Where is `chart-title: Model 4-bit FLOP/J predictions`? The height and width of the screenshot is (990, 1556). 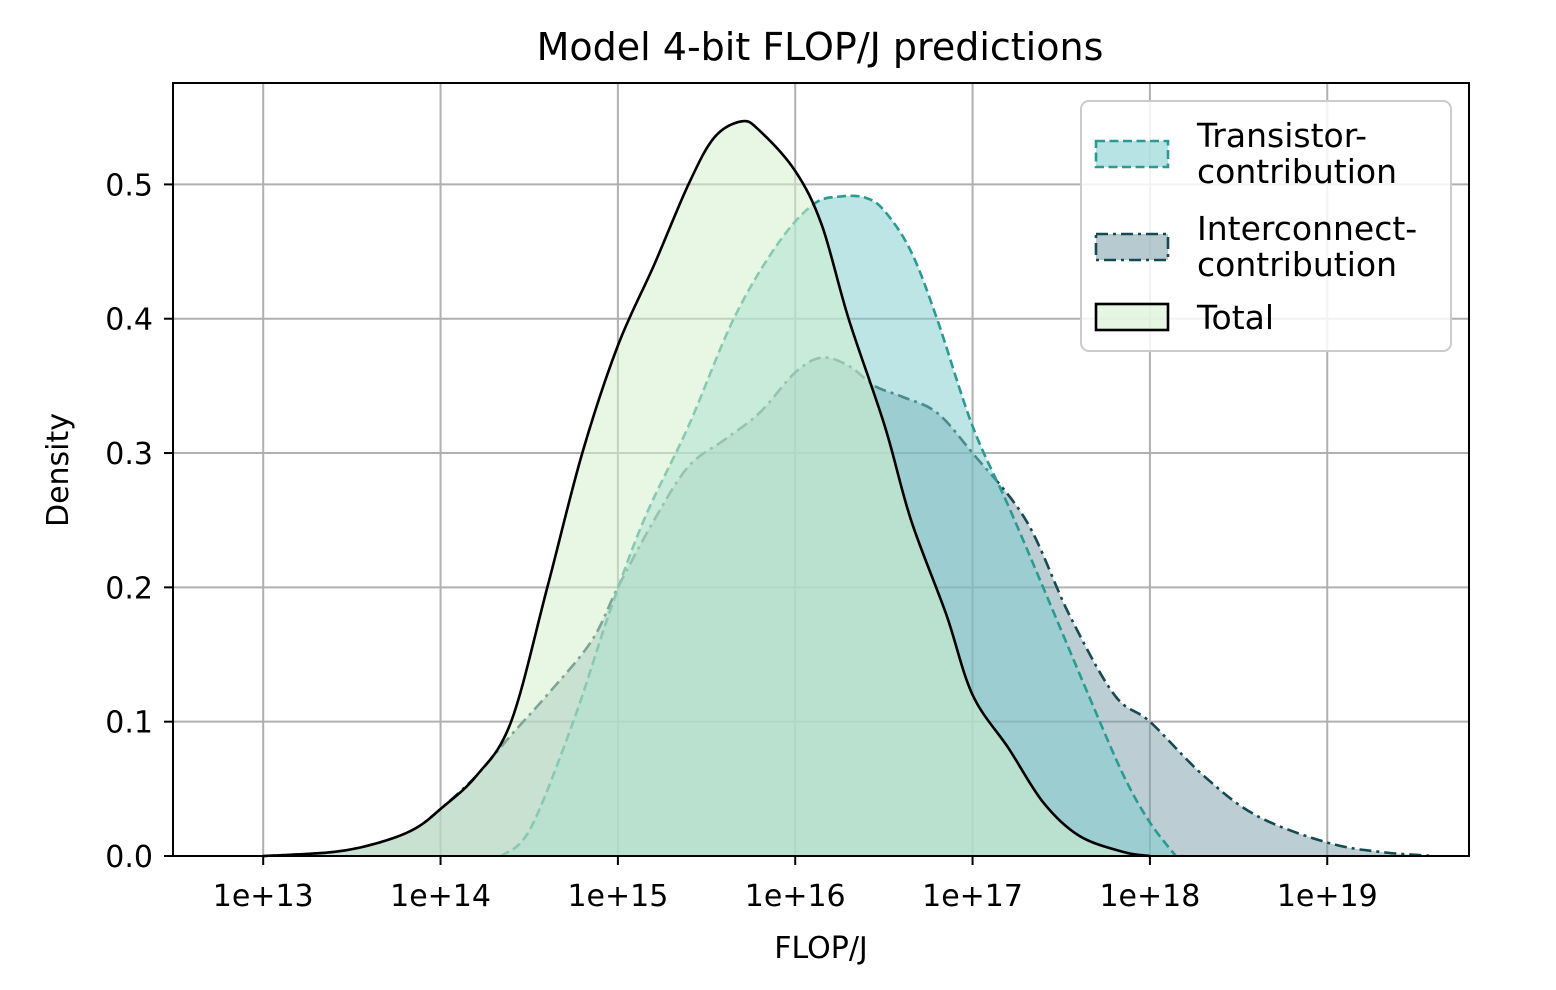
chart-title: Model 4-bit FLOP/J predictions is located at coordinates (820, 47).